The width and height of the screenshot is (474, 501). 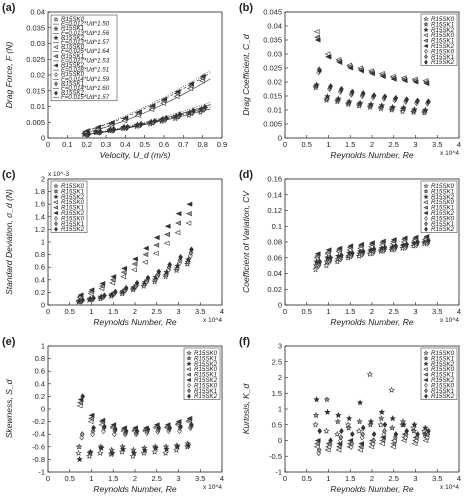 I want to click on legend-label: F=0.027*Ud^1.53, so click(x=85, y=60).